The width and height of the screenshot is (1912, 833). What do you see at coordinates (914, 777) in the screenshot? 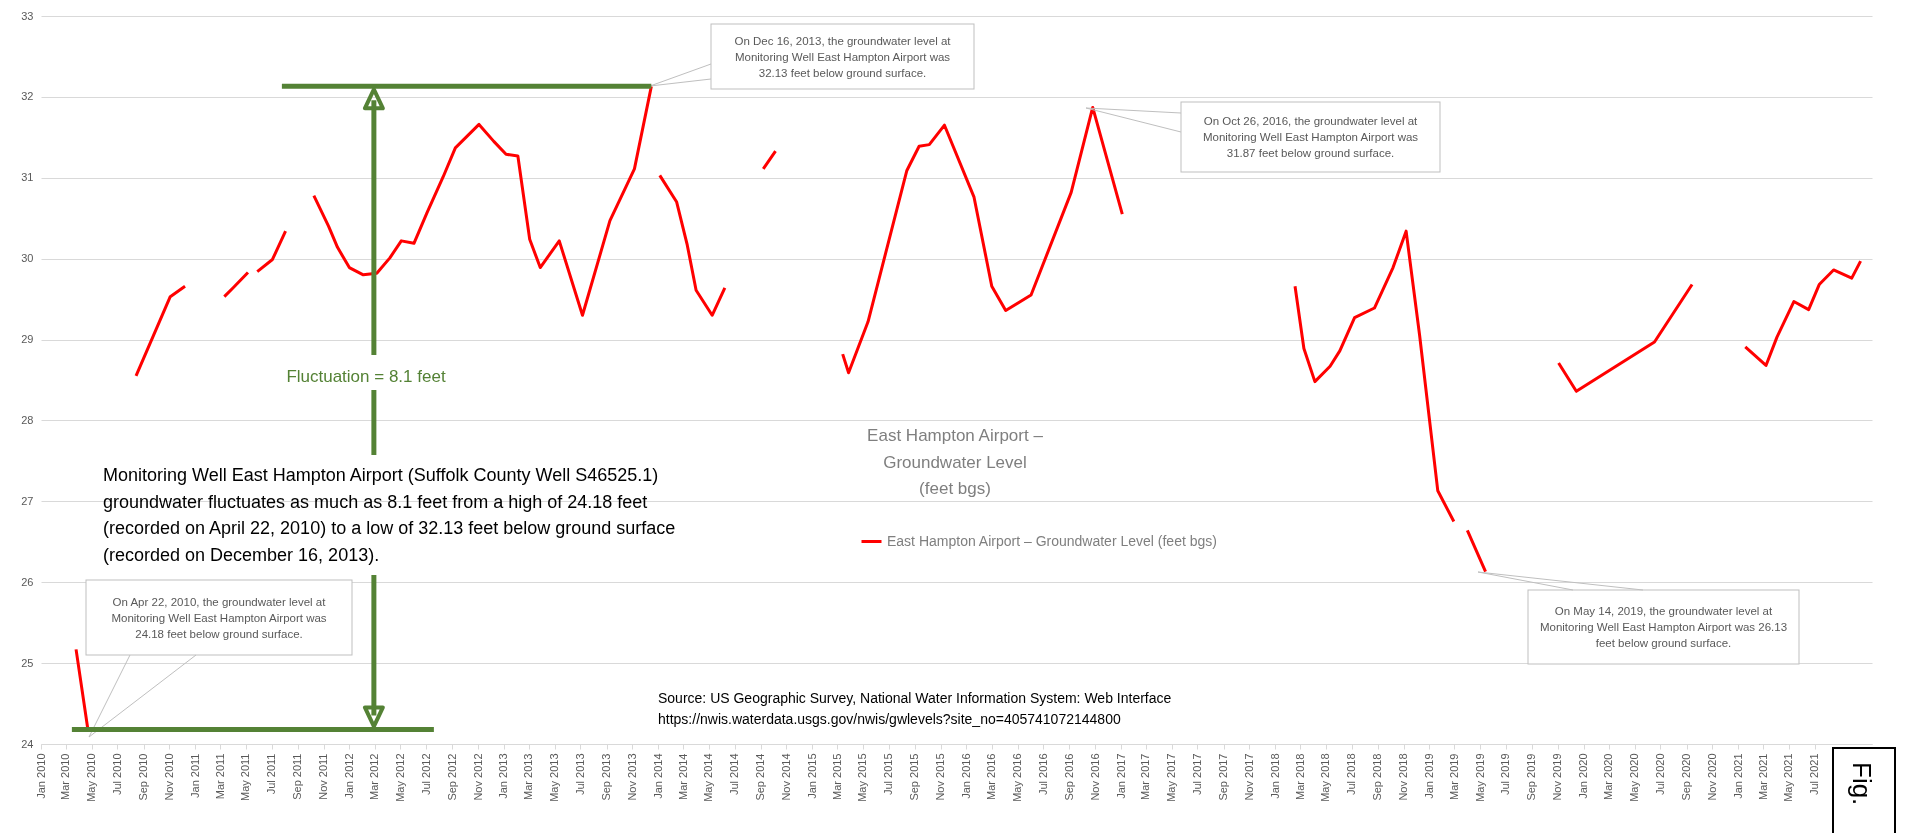
I see `x-tick-label: Sep 2015` at bounding box center [914, 777].